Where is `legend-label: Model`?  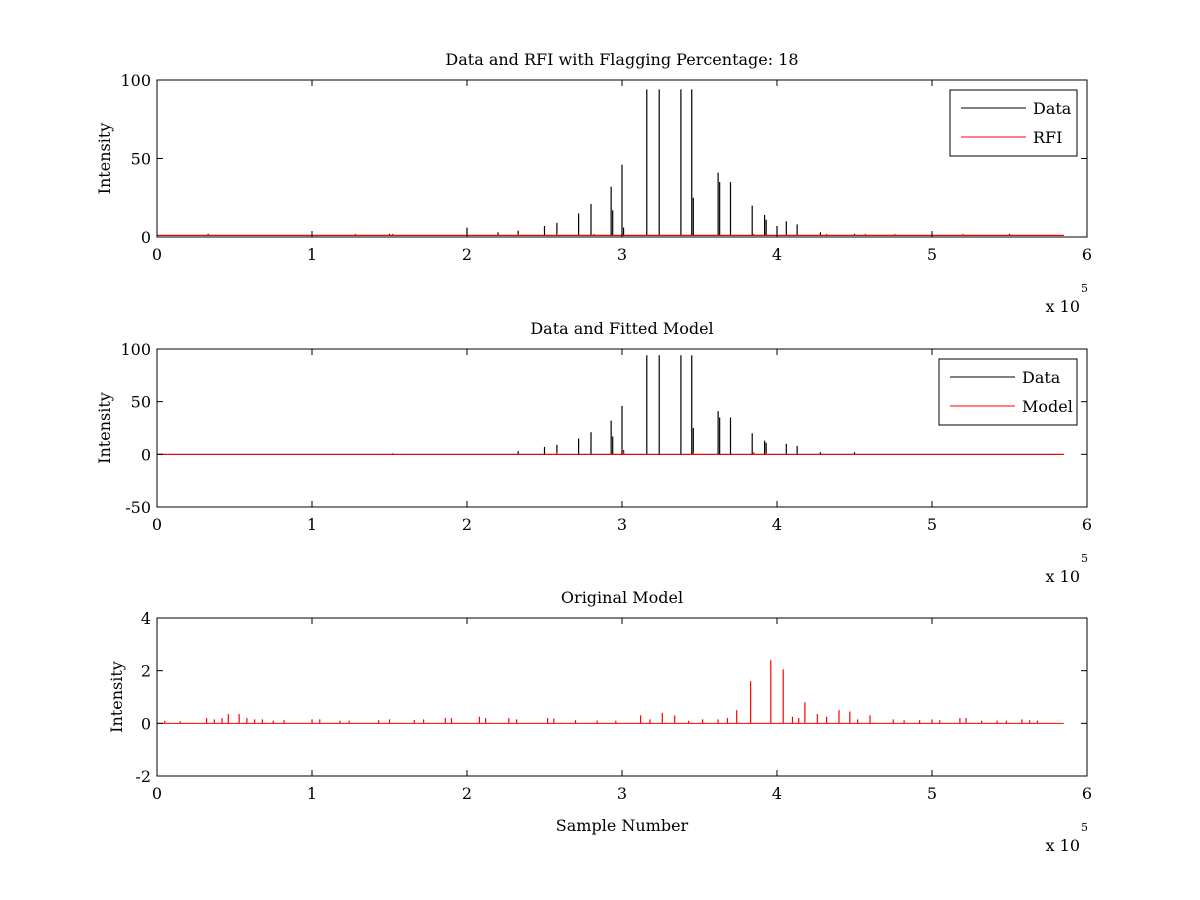
legend-label: Model is located at coordinates (1047, 406).